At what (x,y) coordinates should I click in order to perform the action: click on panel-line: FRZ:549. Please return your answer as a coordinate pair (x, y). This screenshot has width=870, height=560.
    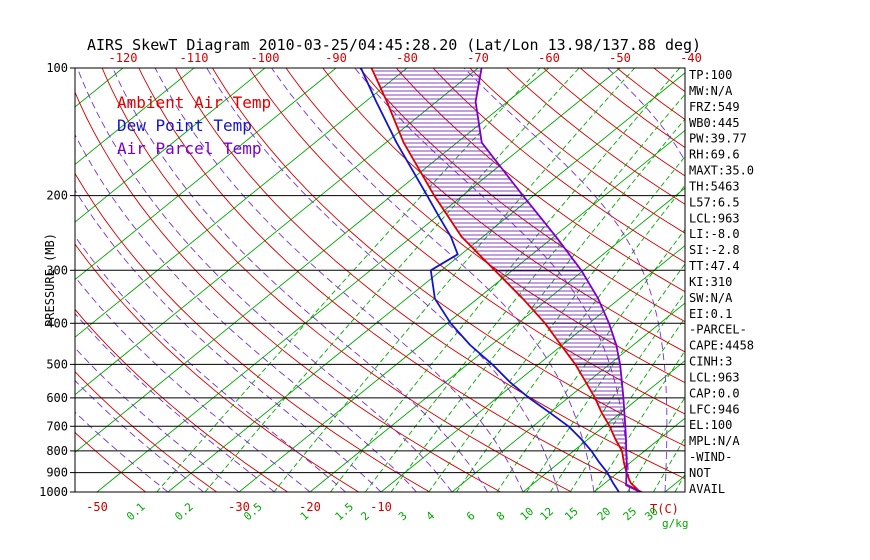
    Looking at the image, I should click on (714, 107).